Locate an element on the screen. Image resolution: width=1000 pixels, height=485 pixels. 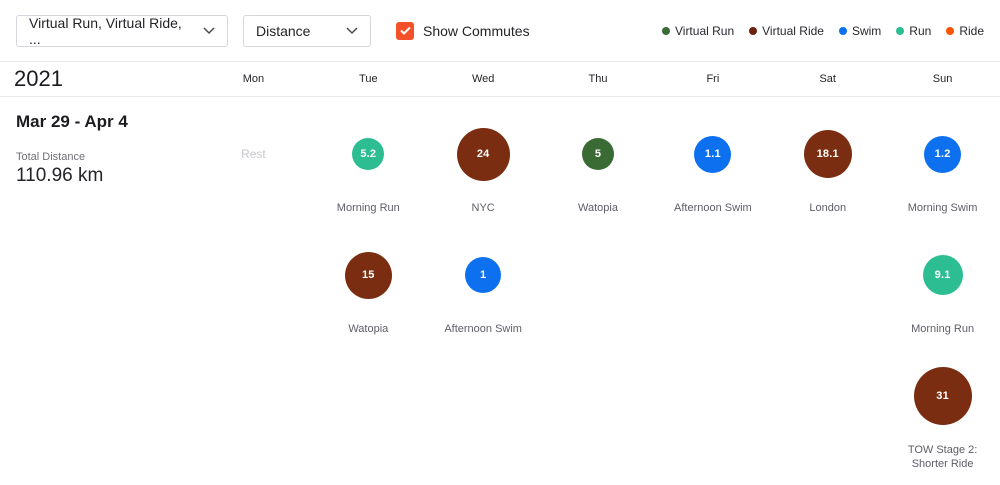
activity-bubble: 1.2 is located at coordinates (943, 154).